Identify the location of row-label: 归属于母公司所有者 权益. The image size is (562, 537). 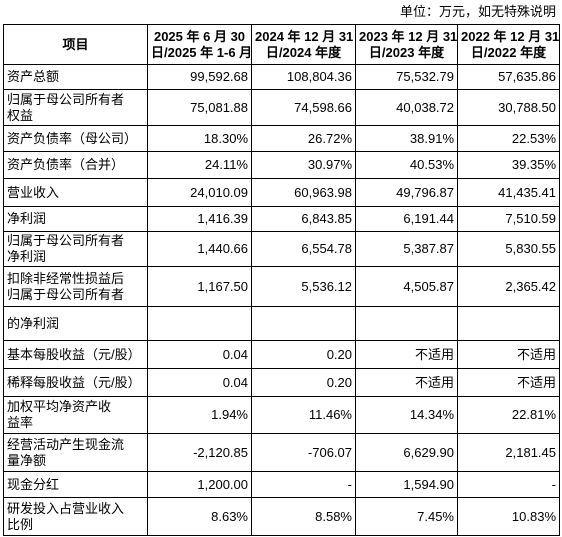
(75, 107).